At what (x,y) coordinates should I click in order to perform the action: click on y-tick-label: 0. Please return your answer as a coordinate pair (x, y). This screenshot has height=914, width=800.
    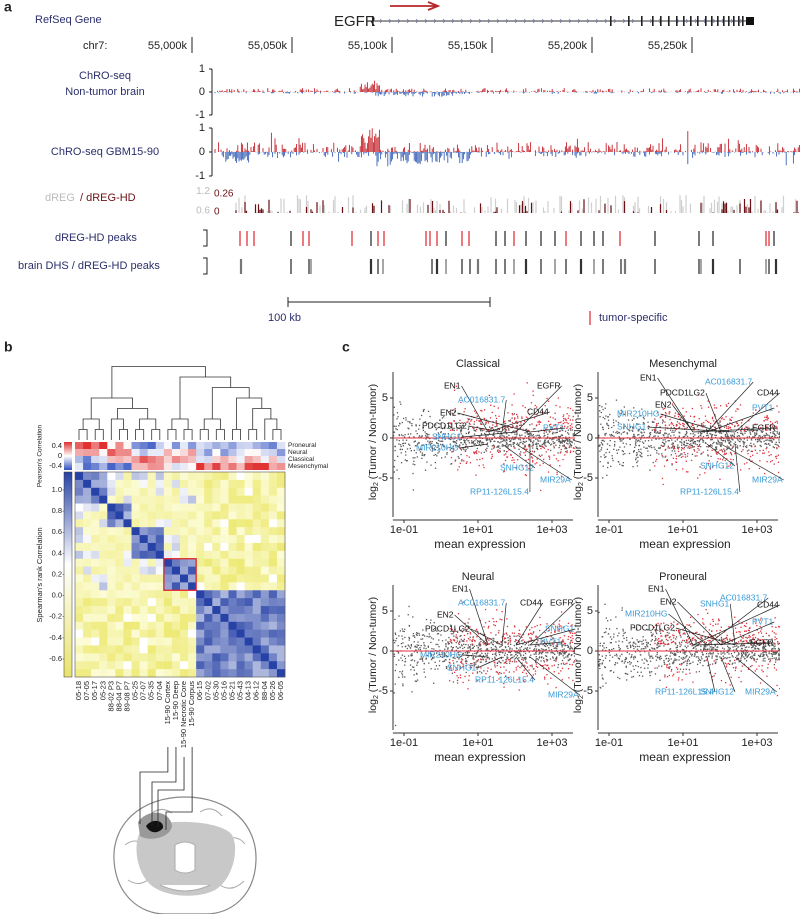
    Looking at the image, I should click on (385, 651).